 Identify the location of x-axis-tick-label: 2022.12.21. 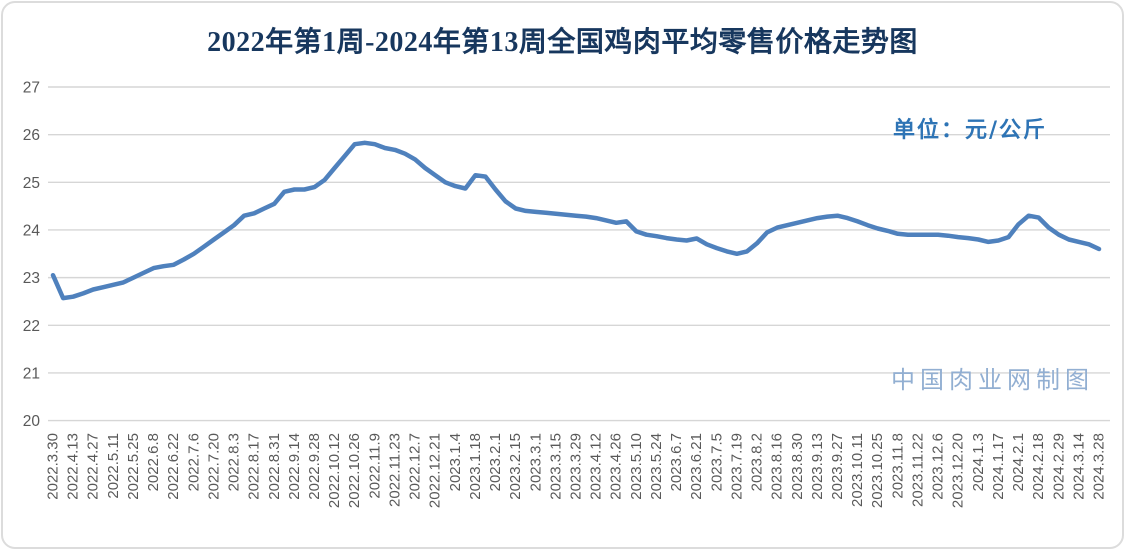
(435, 470).